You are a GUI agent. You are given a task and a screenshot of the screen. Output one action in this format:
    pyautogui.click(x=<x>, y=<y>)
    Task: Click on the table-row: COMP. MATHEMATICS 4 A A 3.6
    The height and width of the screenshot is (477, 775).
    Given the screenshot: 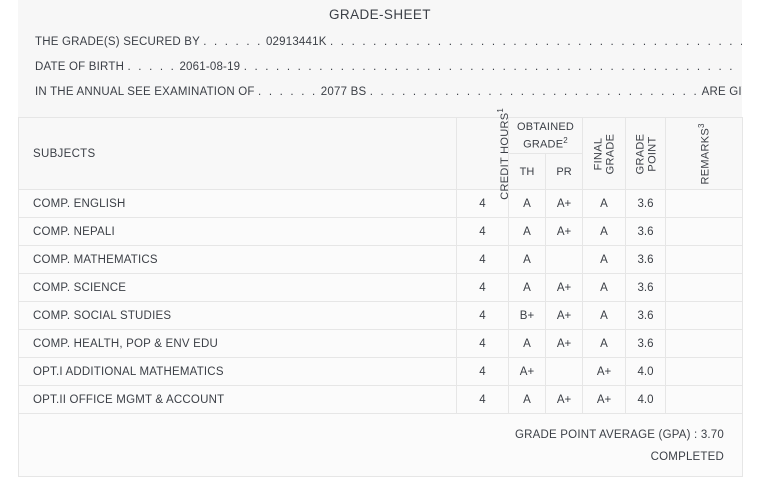 What is the action you would take?
    pyautogui.click(x=381, y=259)
    